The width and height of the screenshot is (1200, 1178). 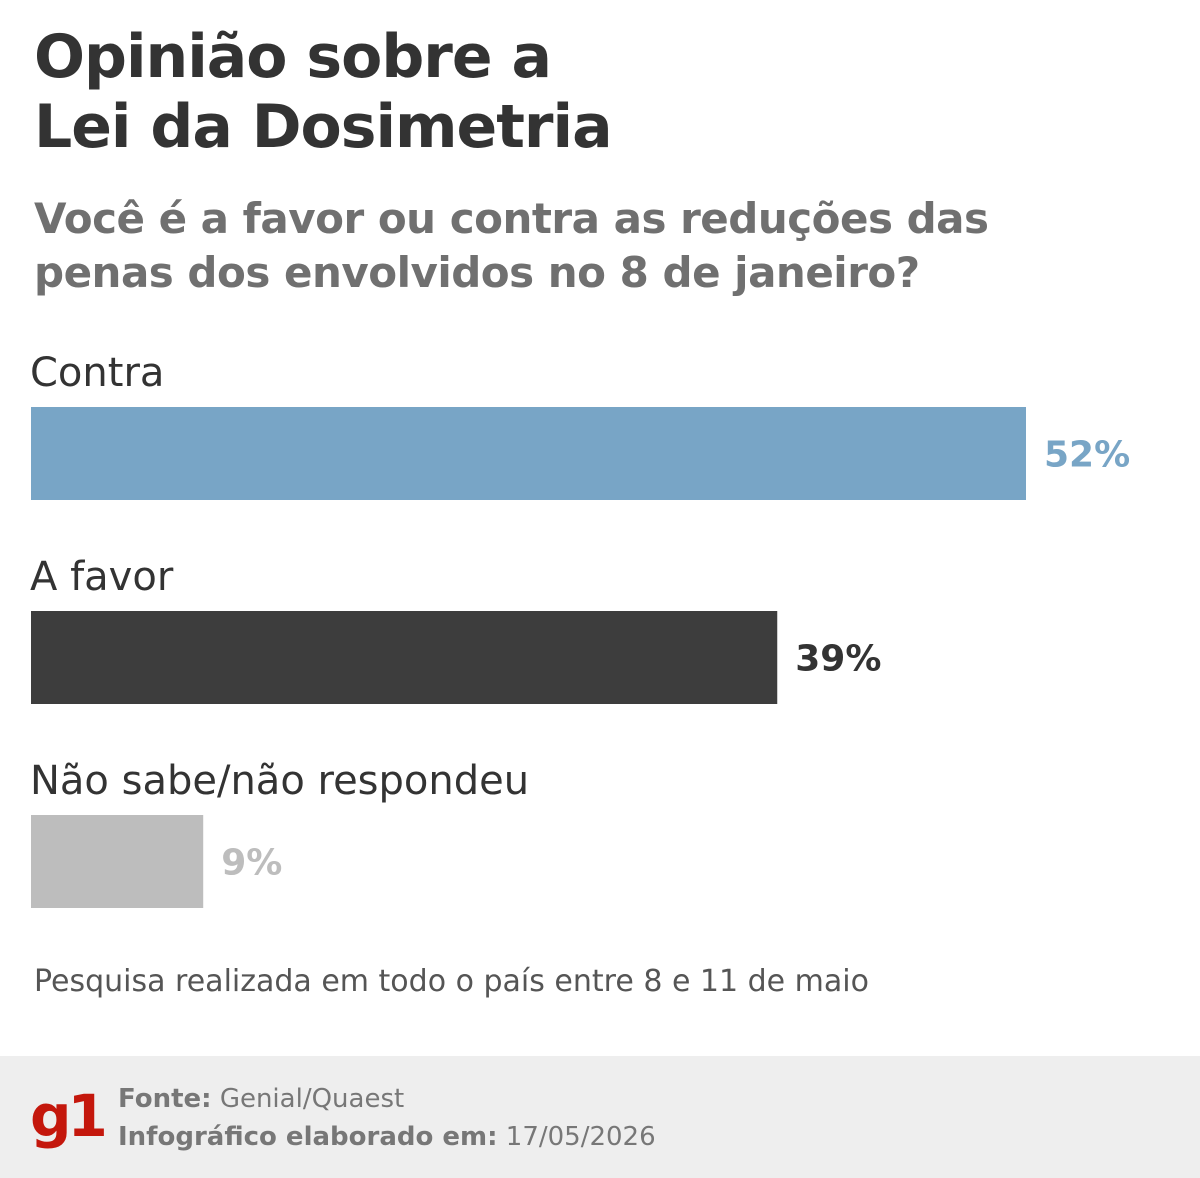 I want to click on date-label: Infográfico elaborado em:, so click(x=308, y=1137).